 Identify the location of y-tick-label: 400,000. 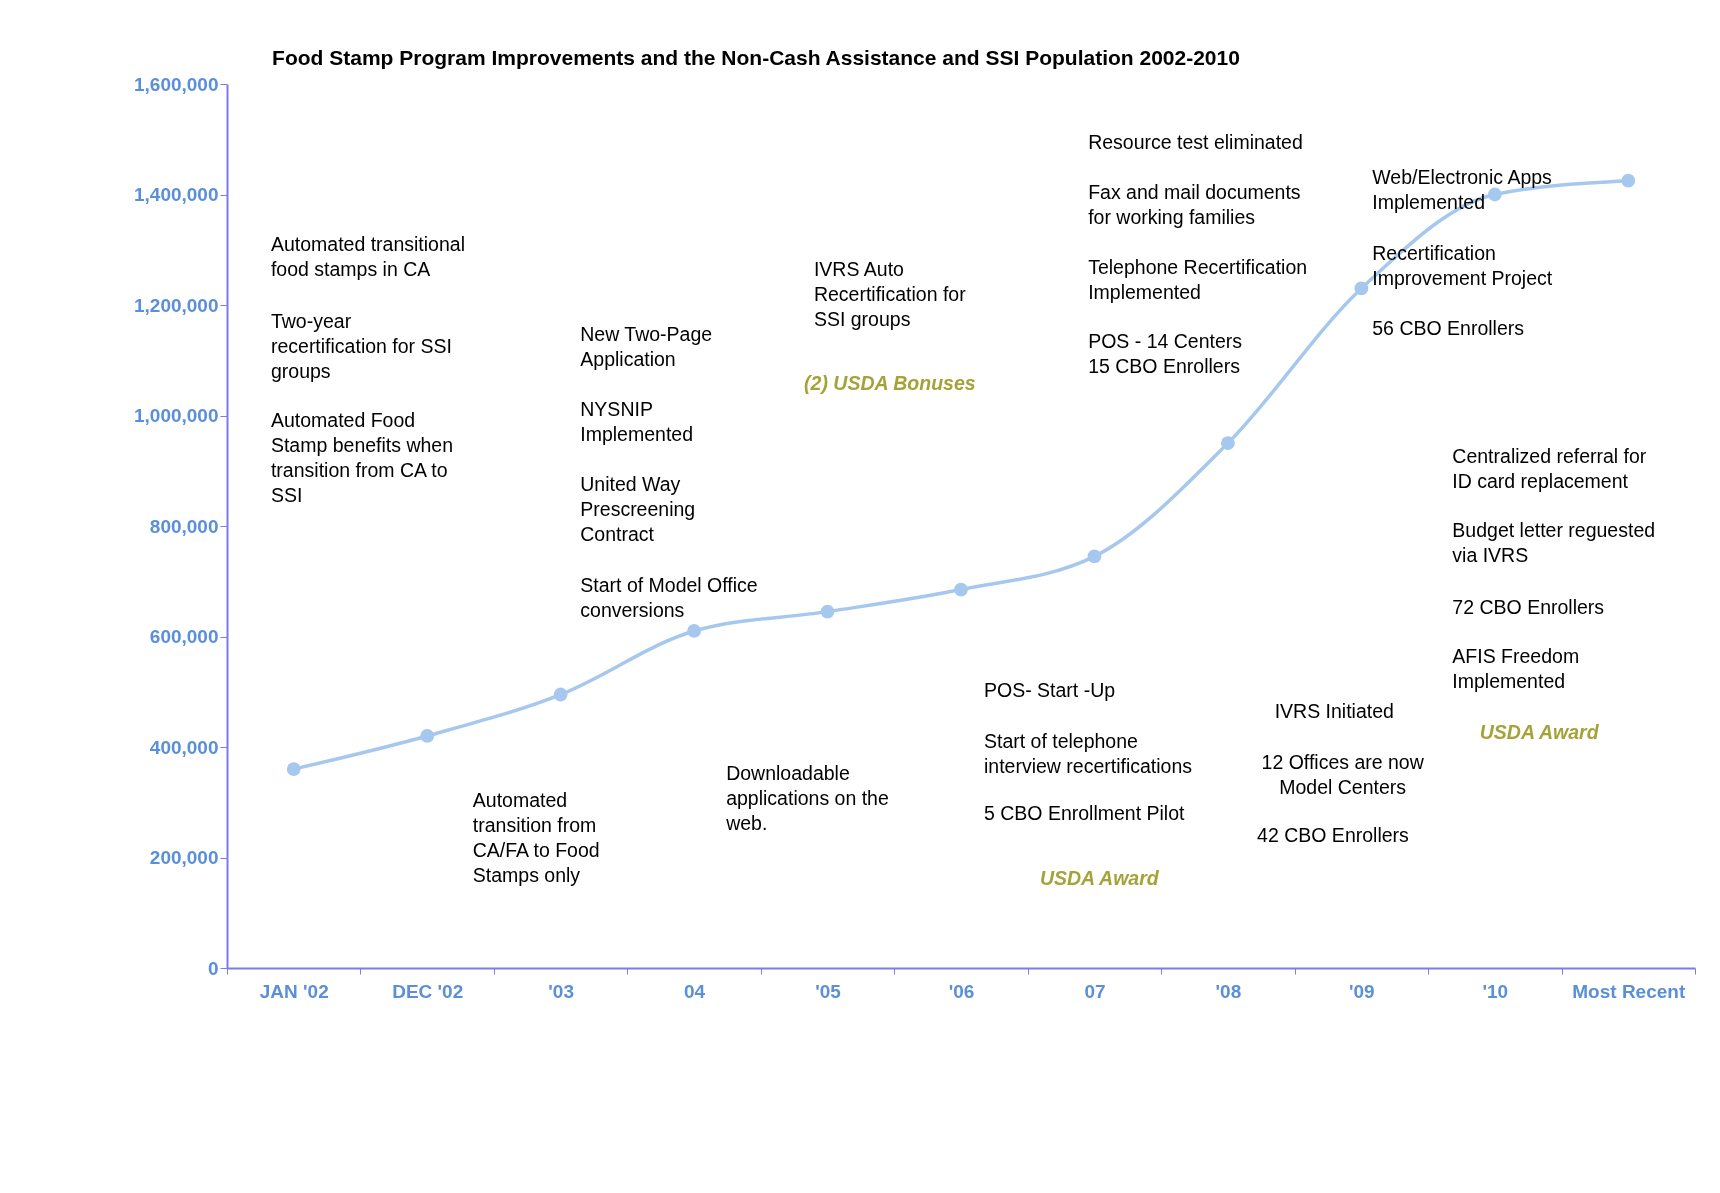
(184, 747).